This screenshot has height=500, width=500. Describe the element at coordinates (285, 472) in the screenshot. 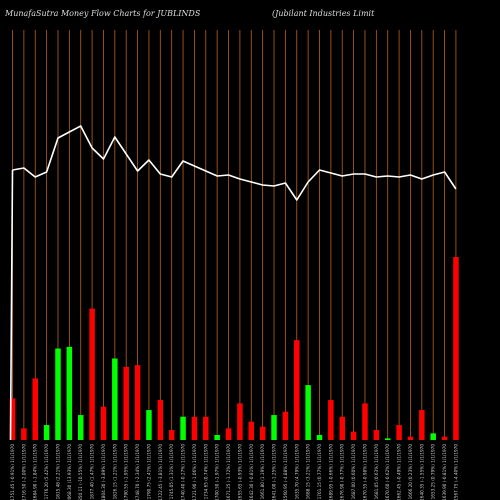

I see `x-tick-label: 1560.95 (-4.88%) 1/1/1970` at that location.